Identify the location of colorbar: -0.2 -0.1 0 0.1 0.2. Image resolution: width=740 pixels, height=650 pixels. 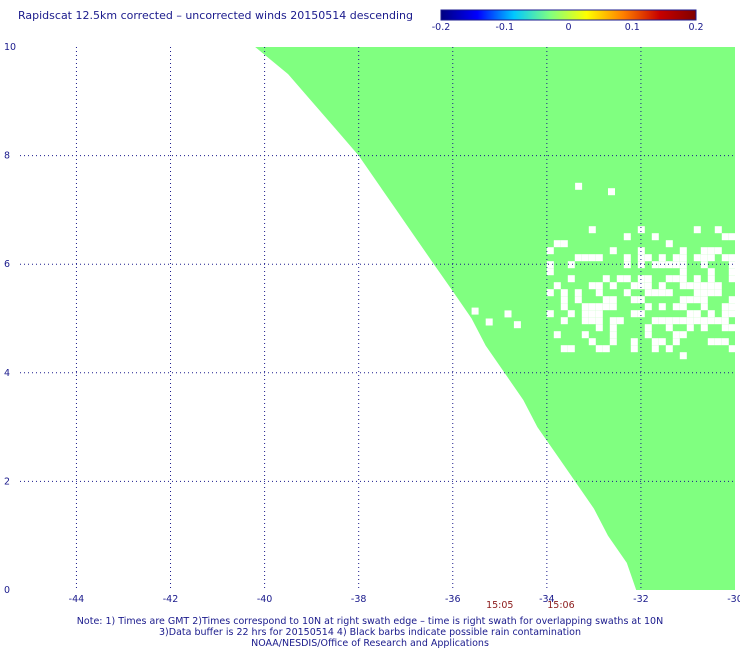
(568, 21).